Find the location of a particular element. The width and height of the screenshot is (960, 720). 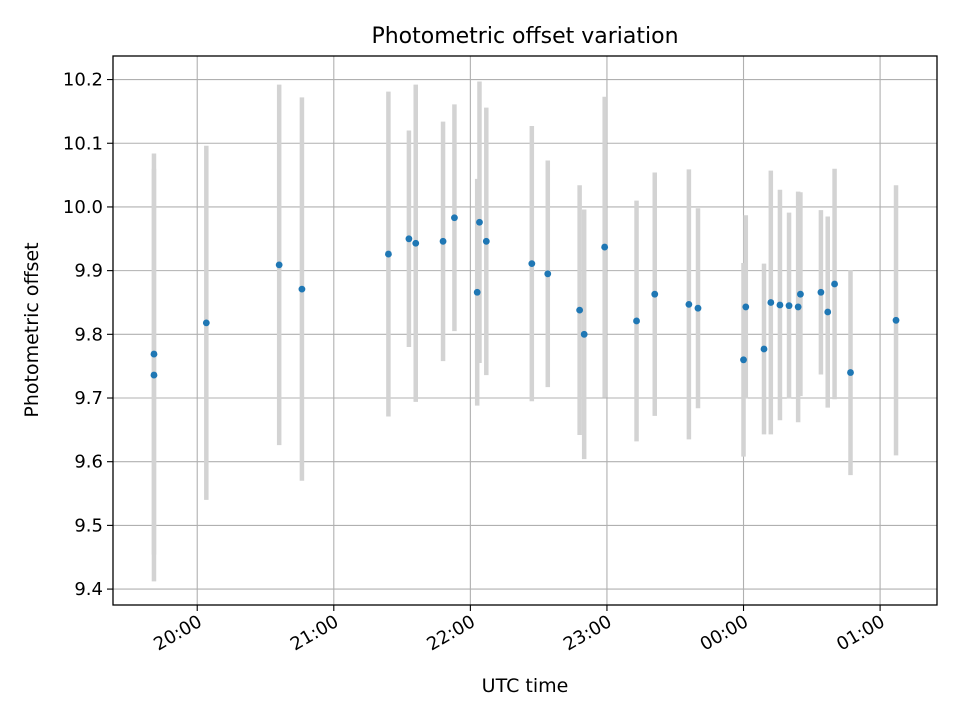

y-tick-label: 9.5 is located at coordinates (88, 525).